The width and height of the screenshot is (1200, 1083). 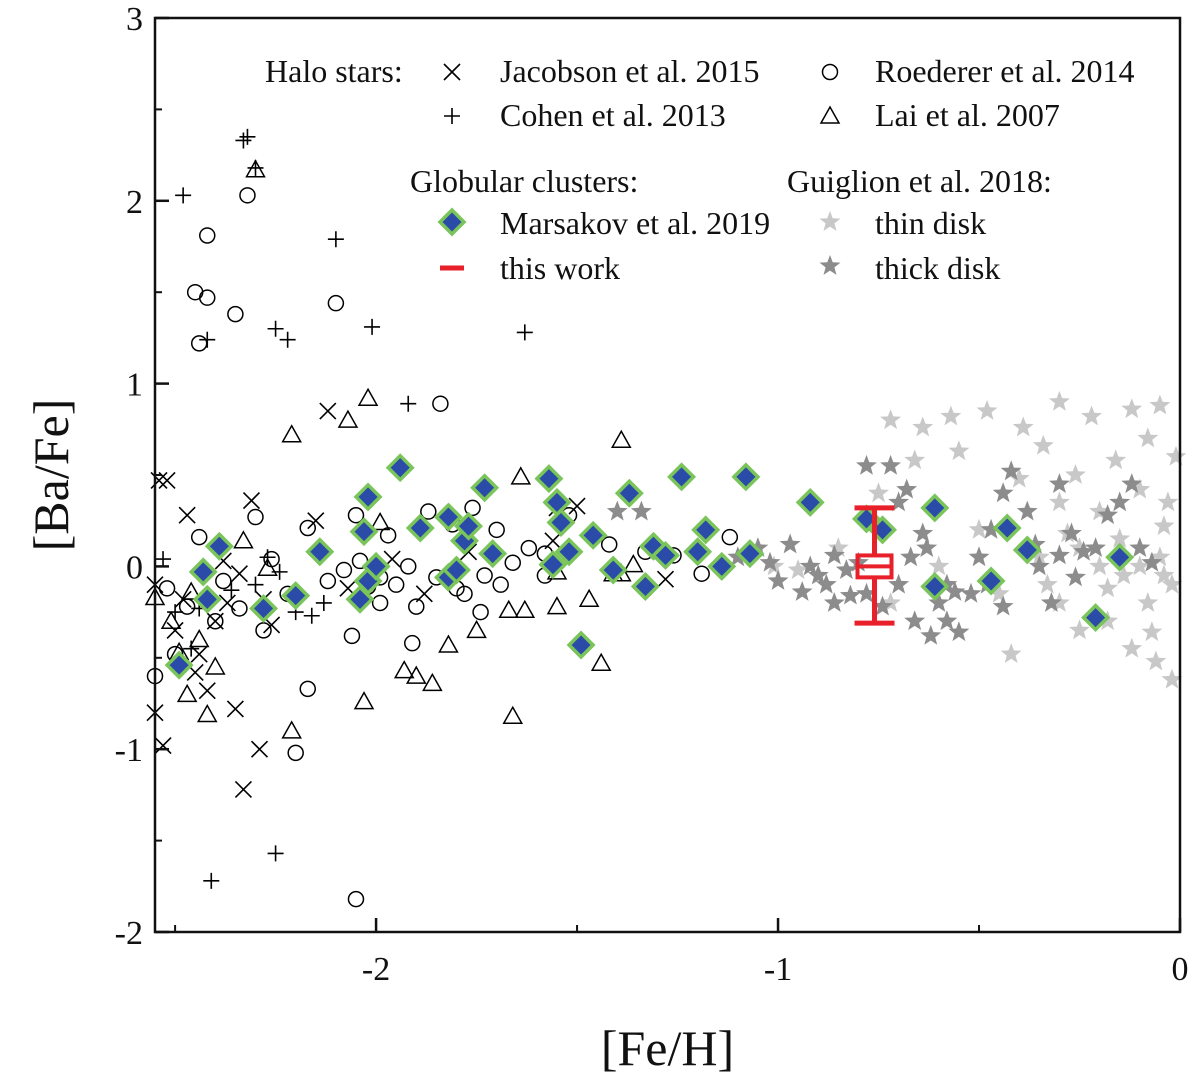 I want to click on legend-label-marsakov-et-al-2019: Marsakov et al. 2019, so click(x=635, y=223).